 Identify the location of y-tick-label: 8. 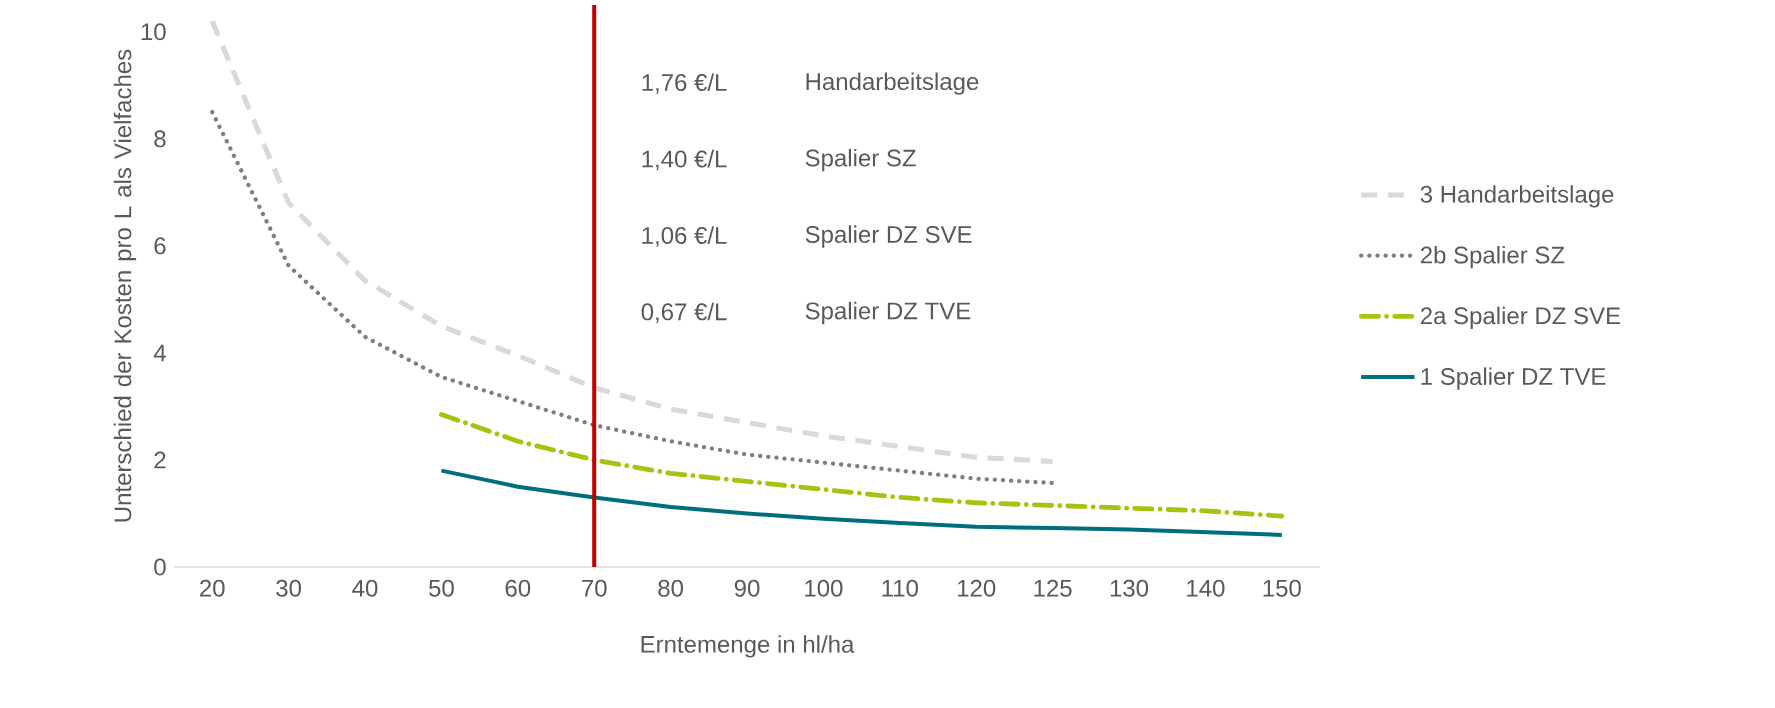
(160, 139).